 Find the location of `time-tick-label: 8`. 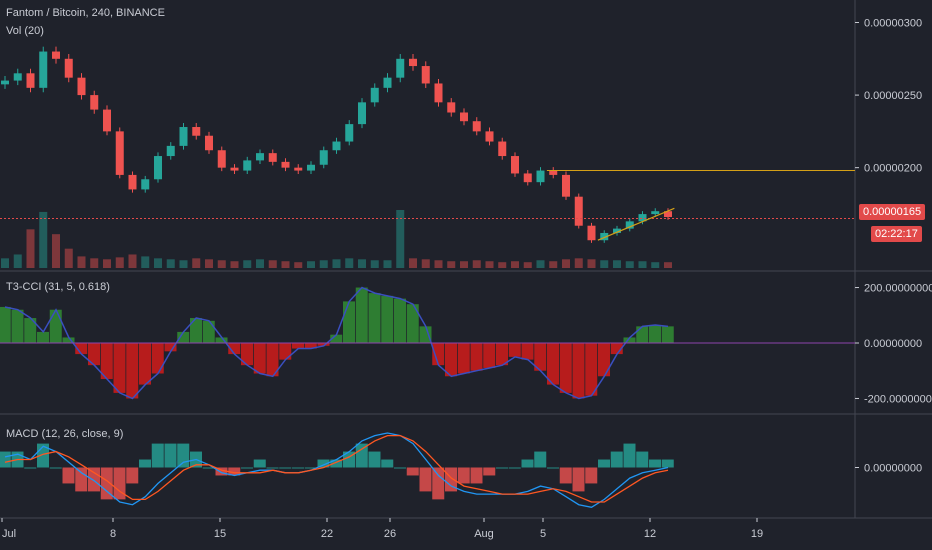

time-tick-label: 8 is located at coordinates (113, 534).